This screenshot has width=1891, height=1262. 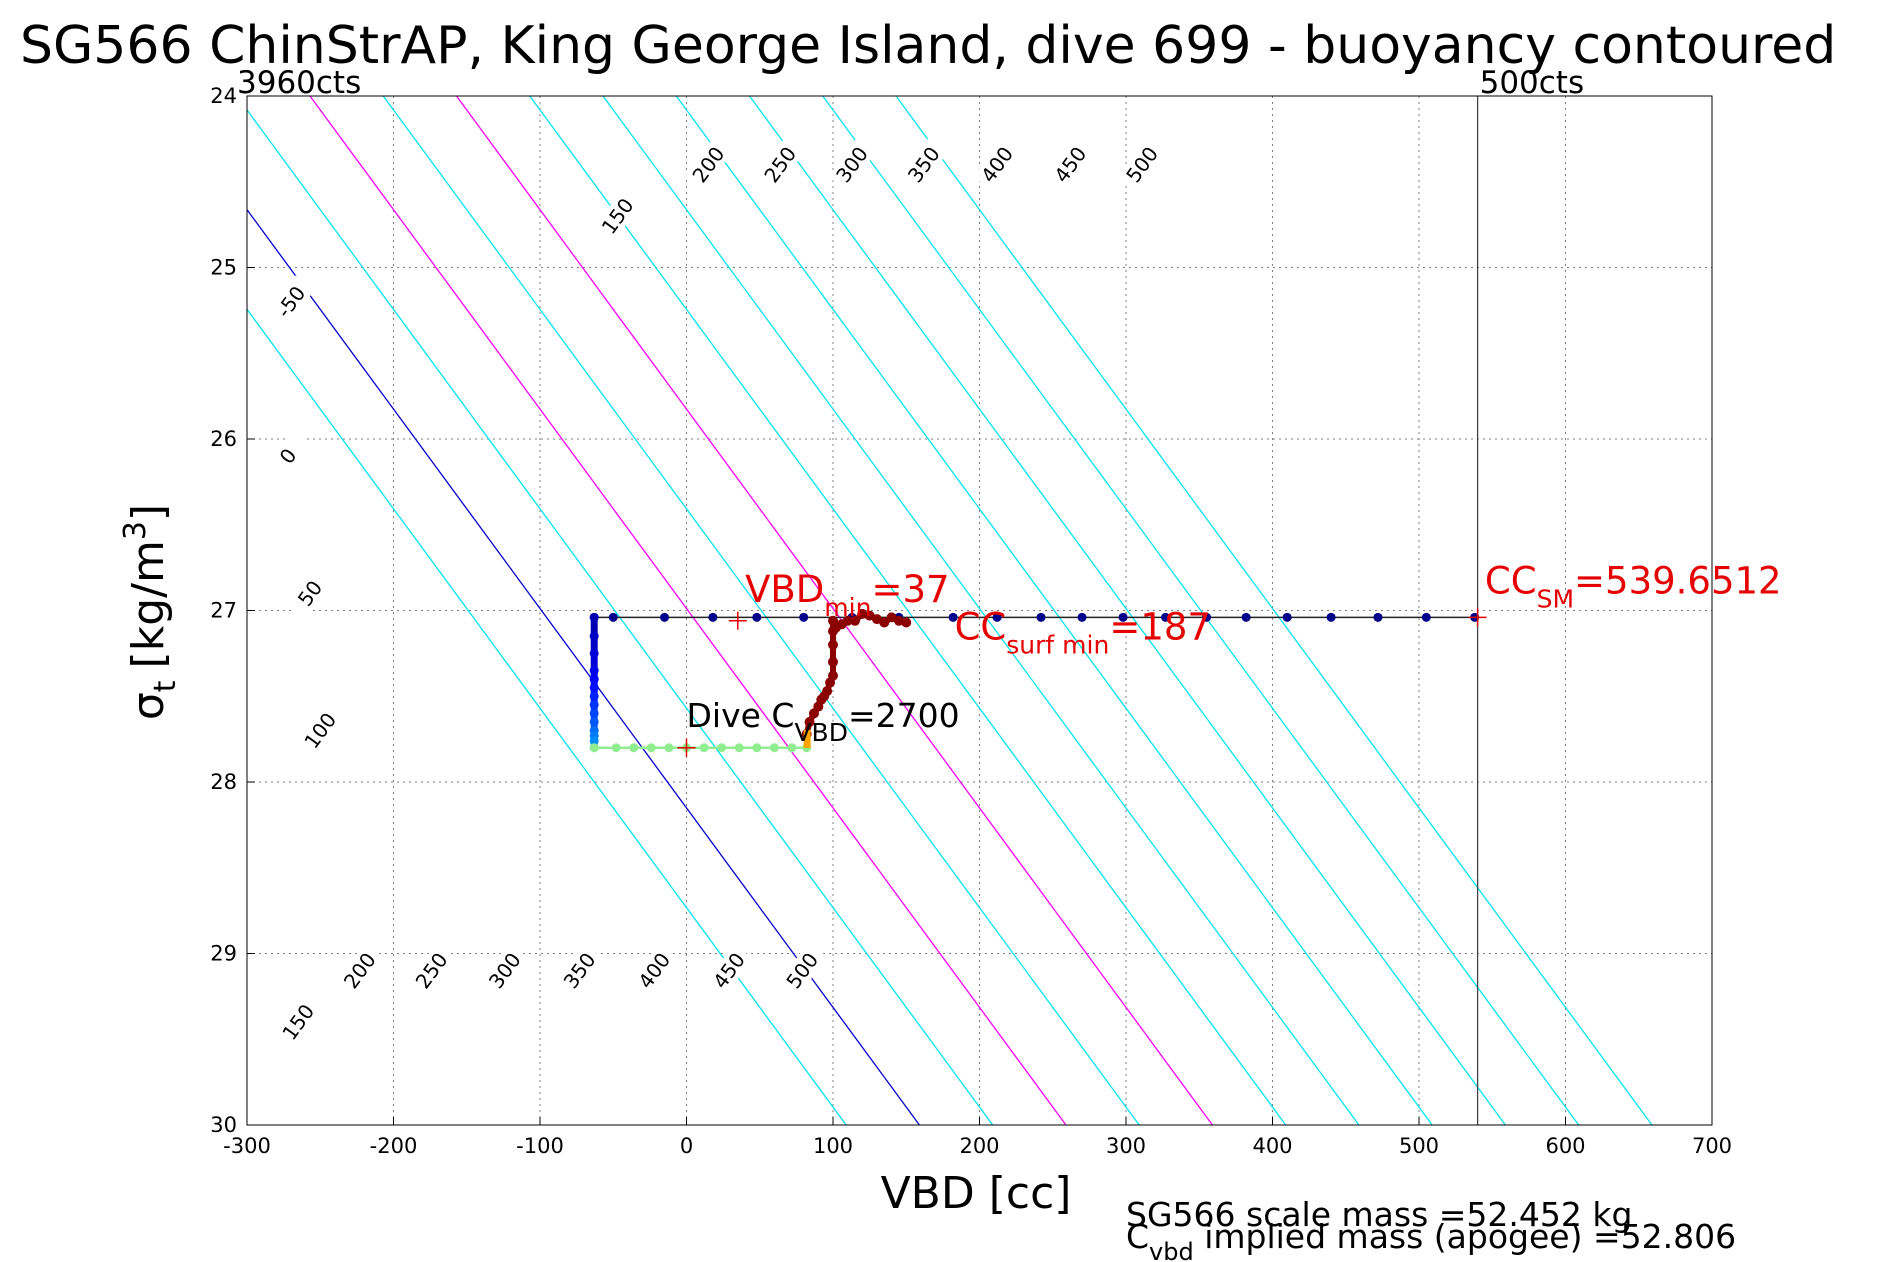 What do you see at coordinates (784, 589) in the screenshot?
I see `vbd-min-annotation-main: VBD` at bounding box center [784, 589].